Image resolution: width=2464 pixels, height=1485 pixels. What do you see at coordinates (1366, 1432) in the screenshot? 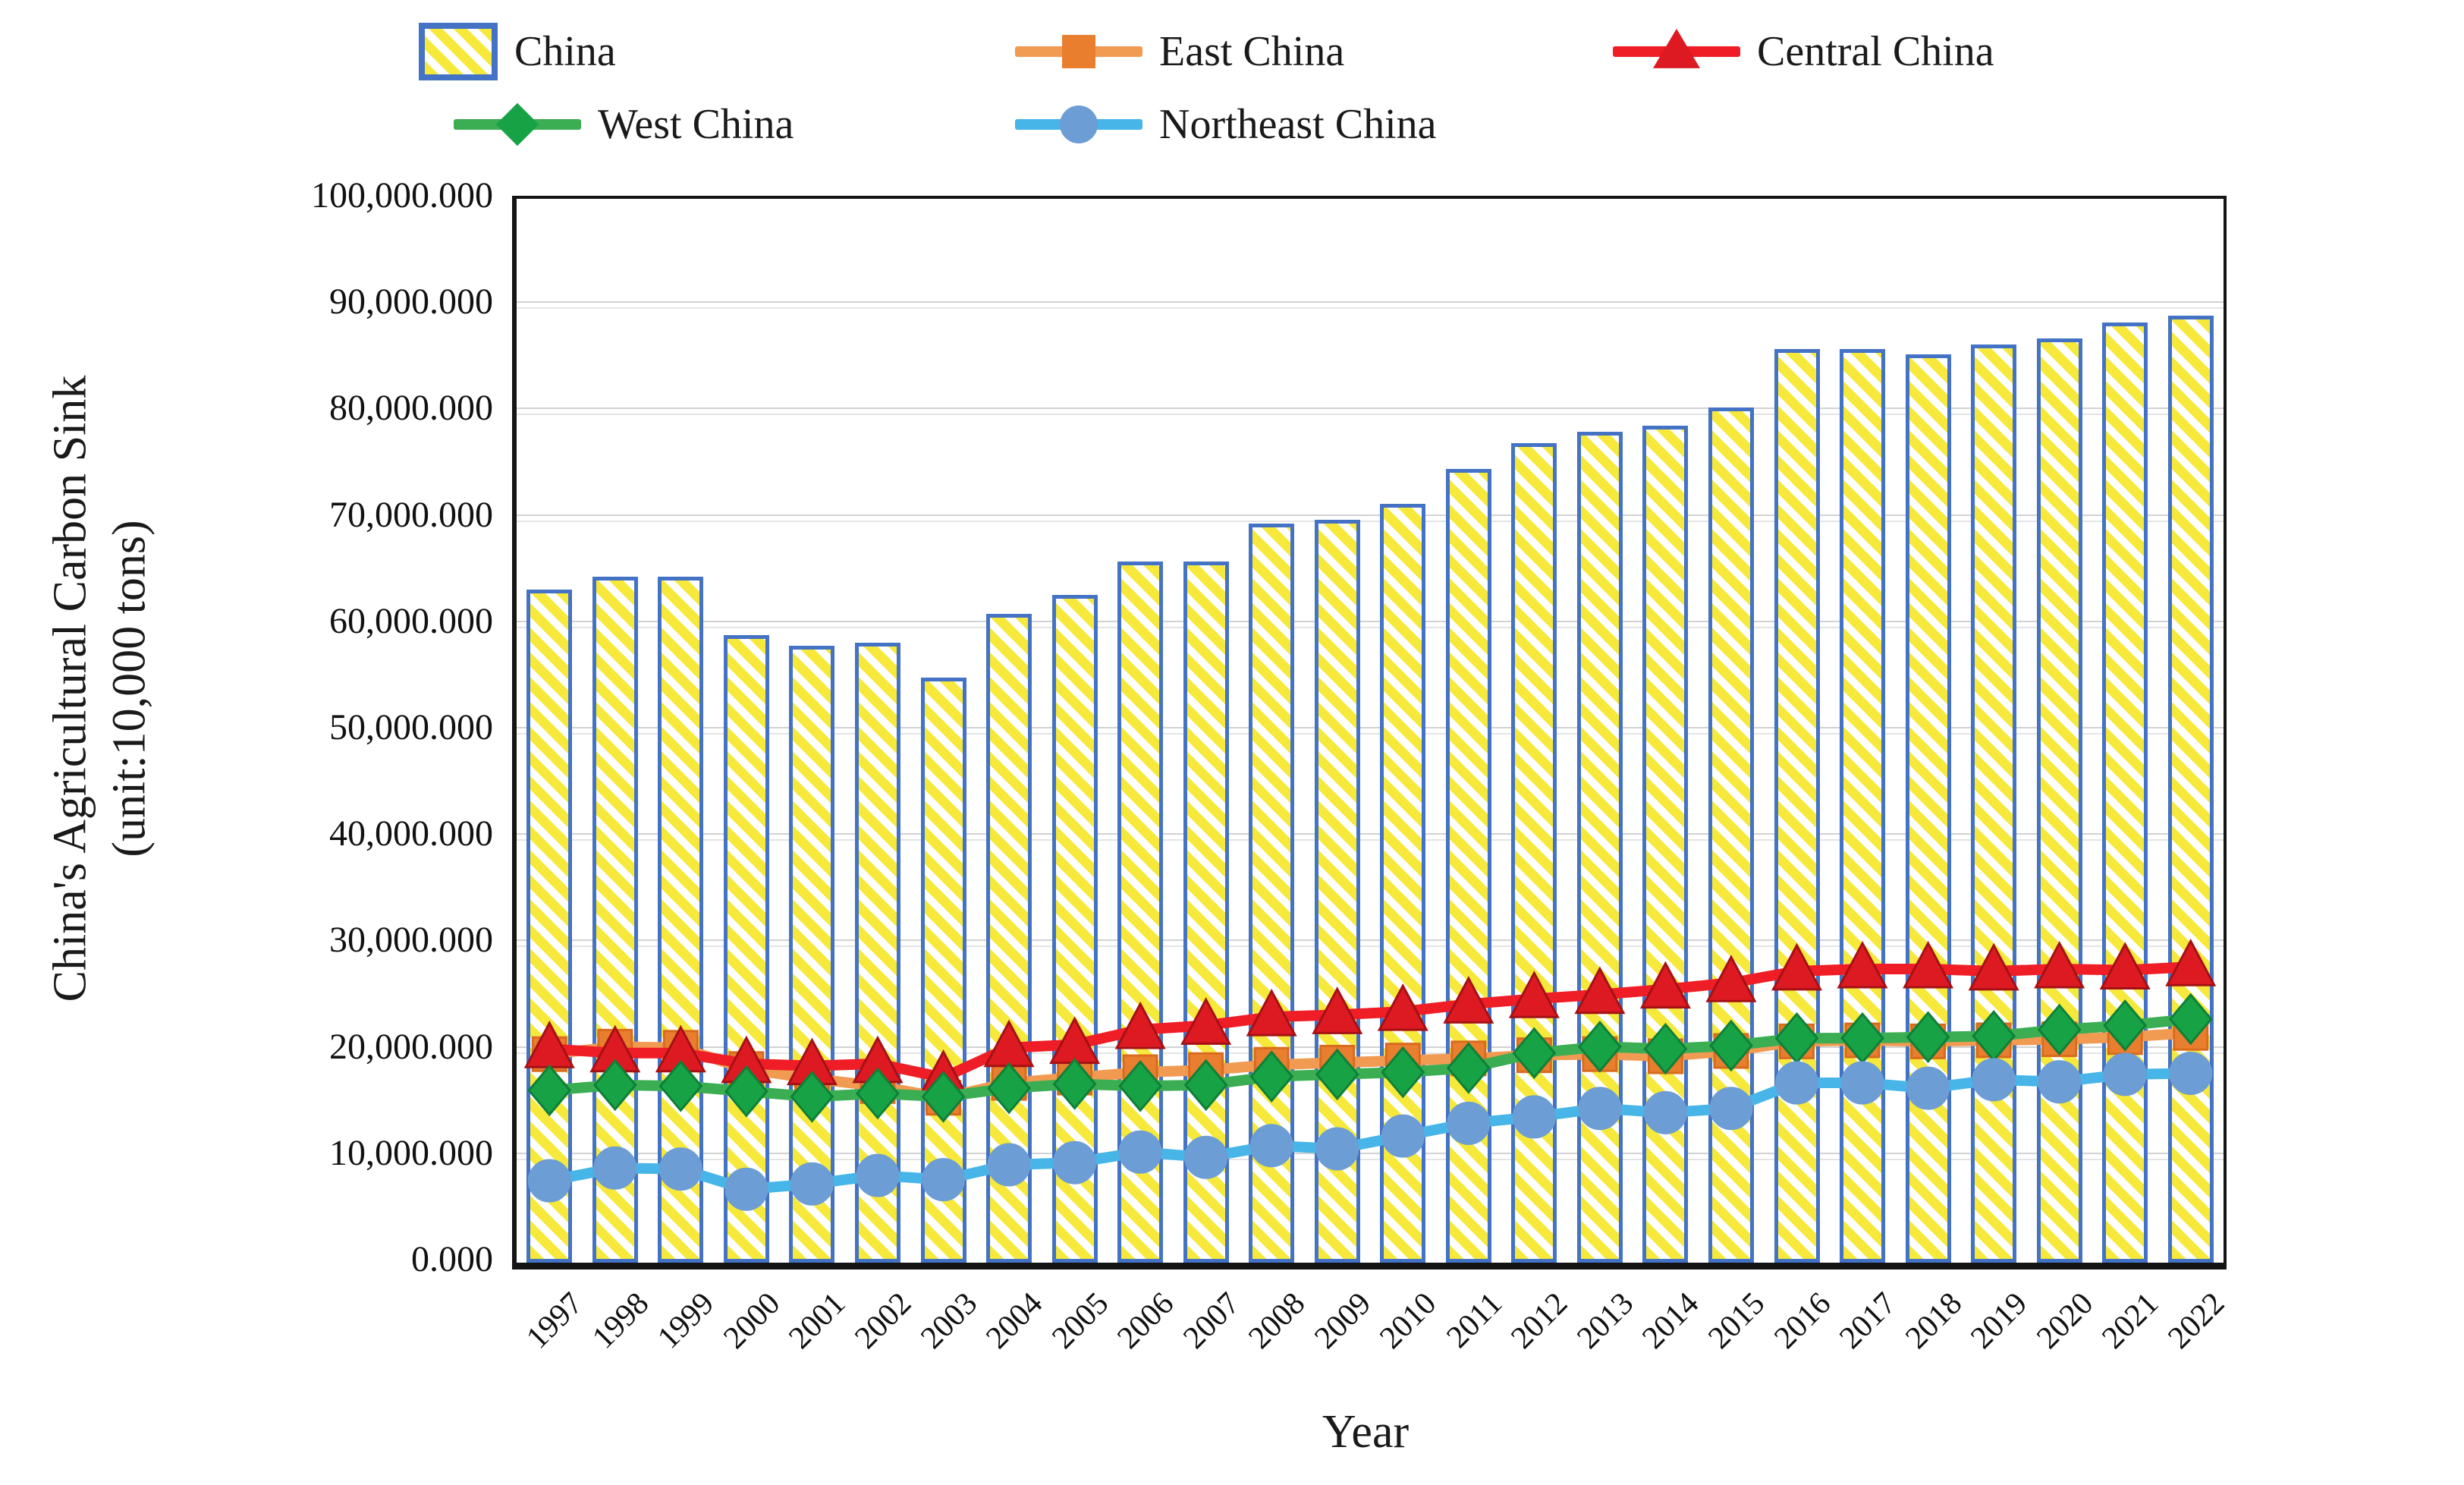
I see `x-axis-title: Year` at bounding box center [1366, 1432].